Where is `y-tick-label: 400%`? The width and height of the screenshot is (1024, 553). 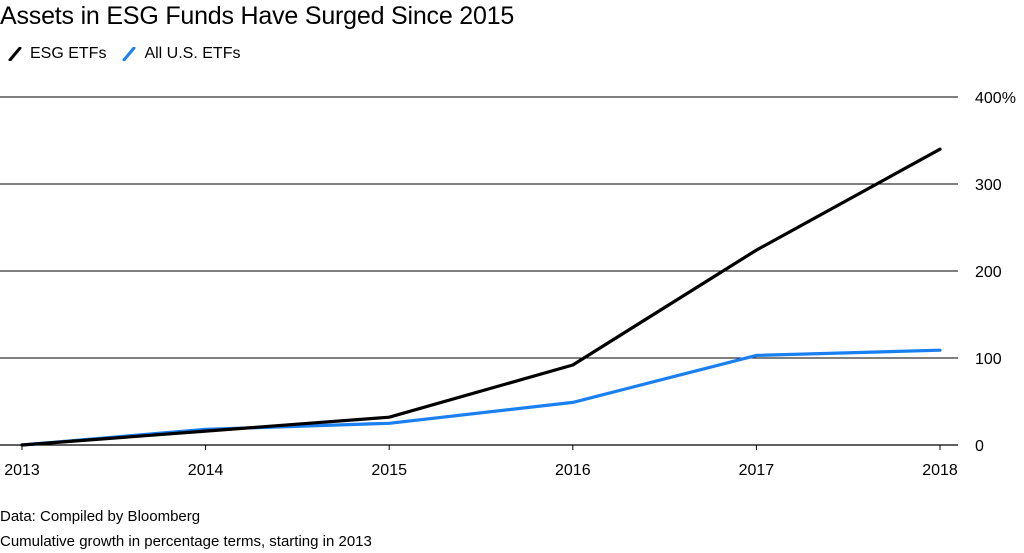
y-tick-label: 400% is located at coordinates (995, 98).